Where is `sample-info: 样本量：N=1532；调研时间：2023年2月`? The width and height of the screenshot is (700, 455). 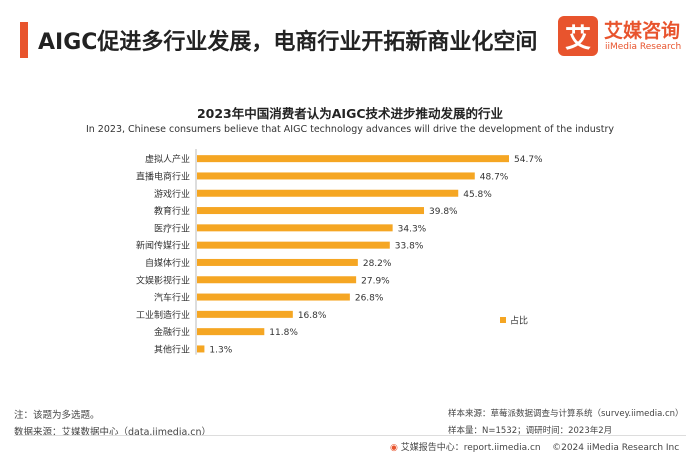
sample-info: 样本量：N=1532；调研时间：2023年2月 is located at coordinates (530, 431).